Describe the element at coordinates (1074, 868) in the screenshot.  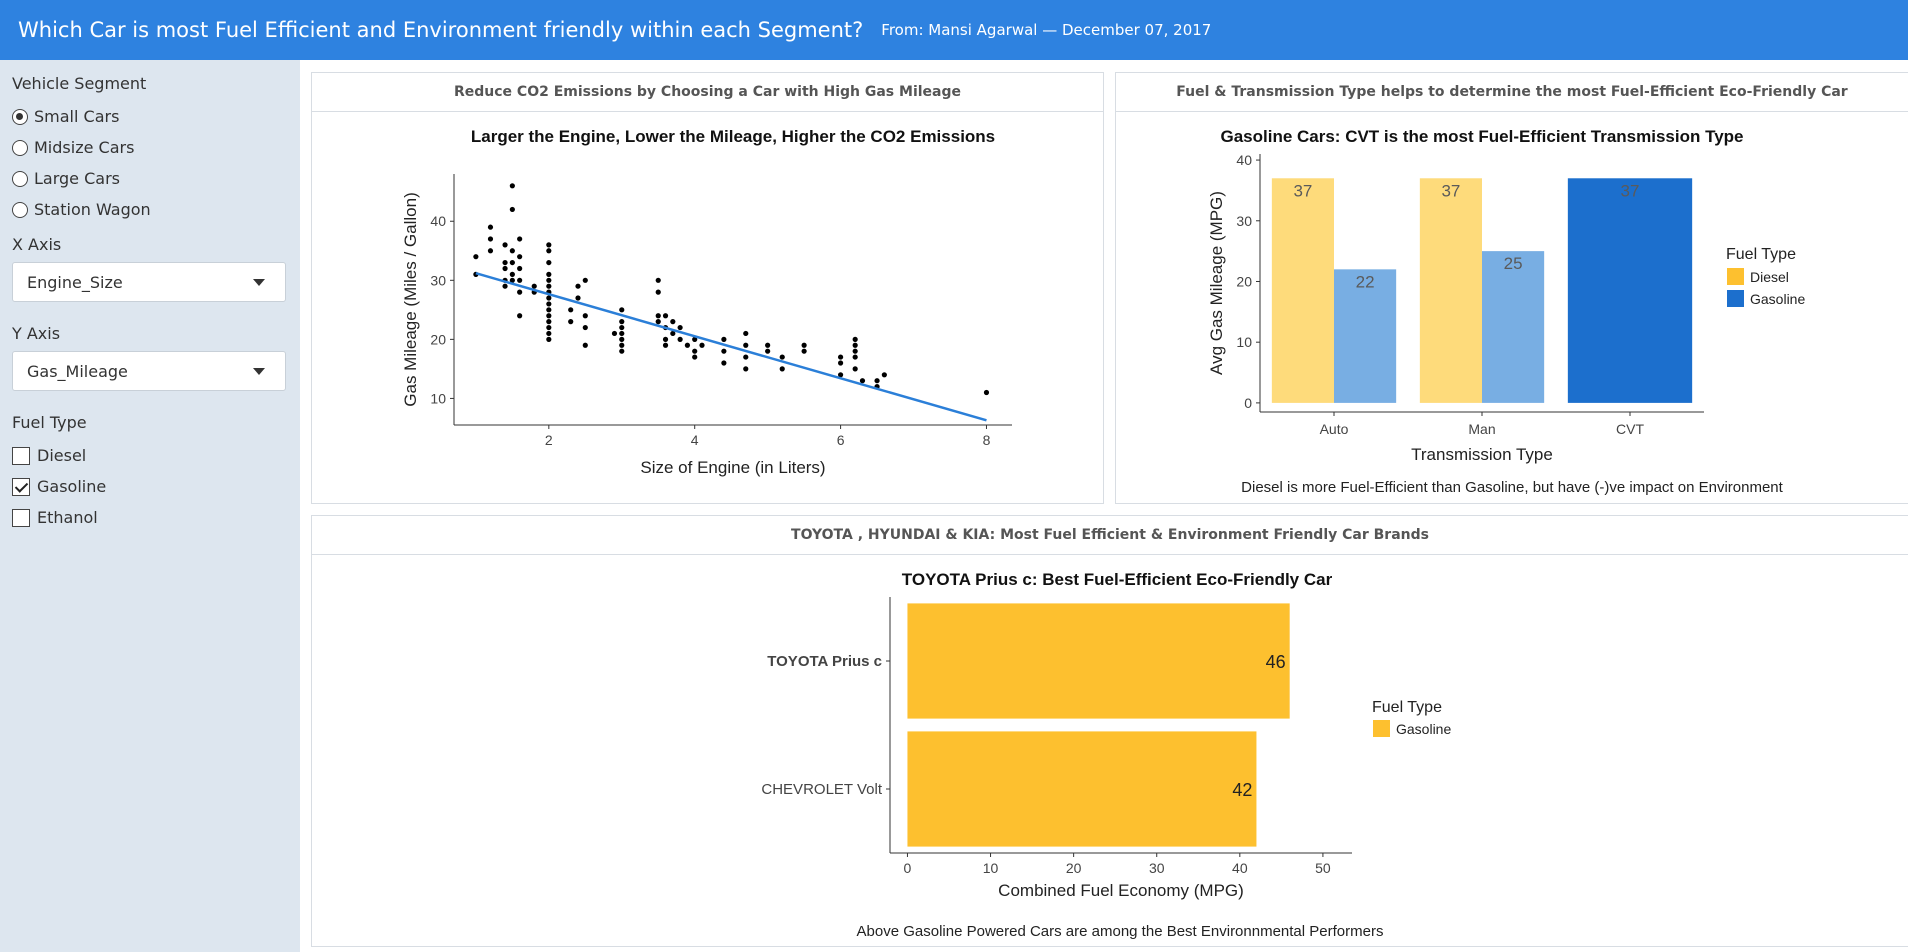
I see `x-tick-label: 20` at that location.